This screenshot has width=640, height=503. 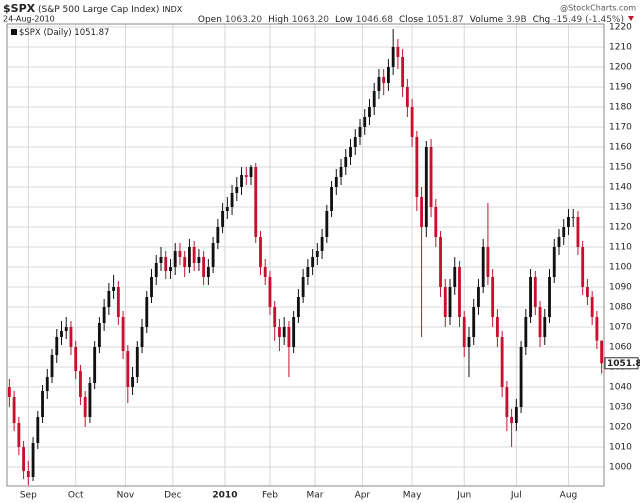 I want to click on exchange: INDX, so click(x=172, y=9).